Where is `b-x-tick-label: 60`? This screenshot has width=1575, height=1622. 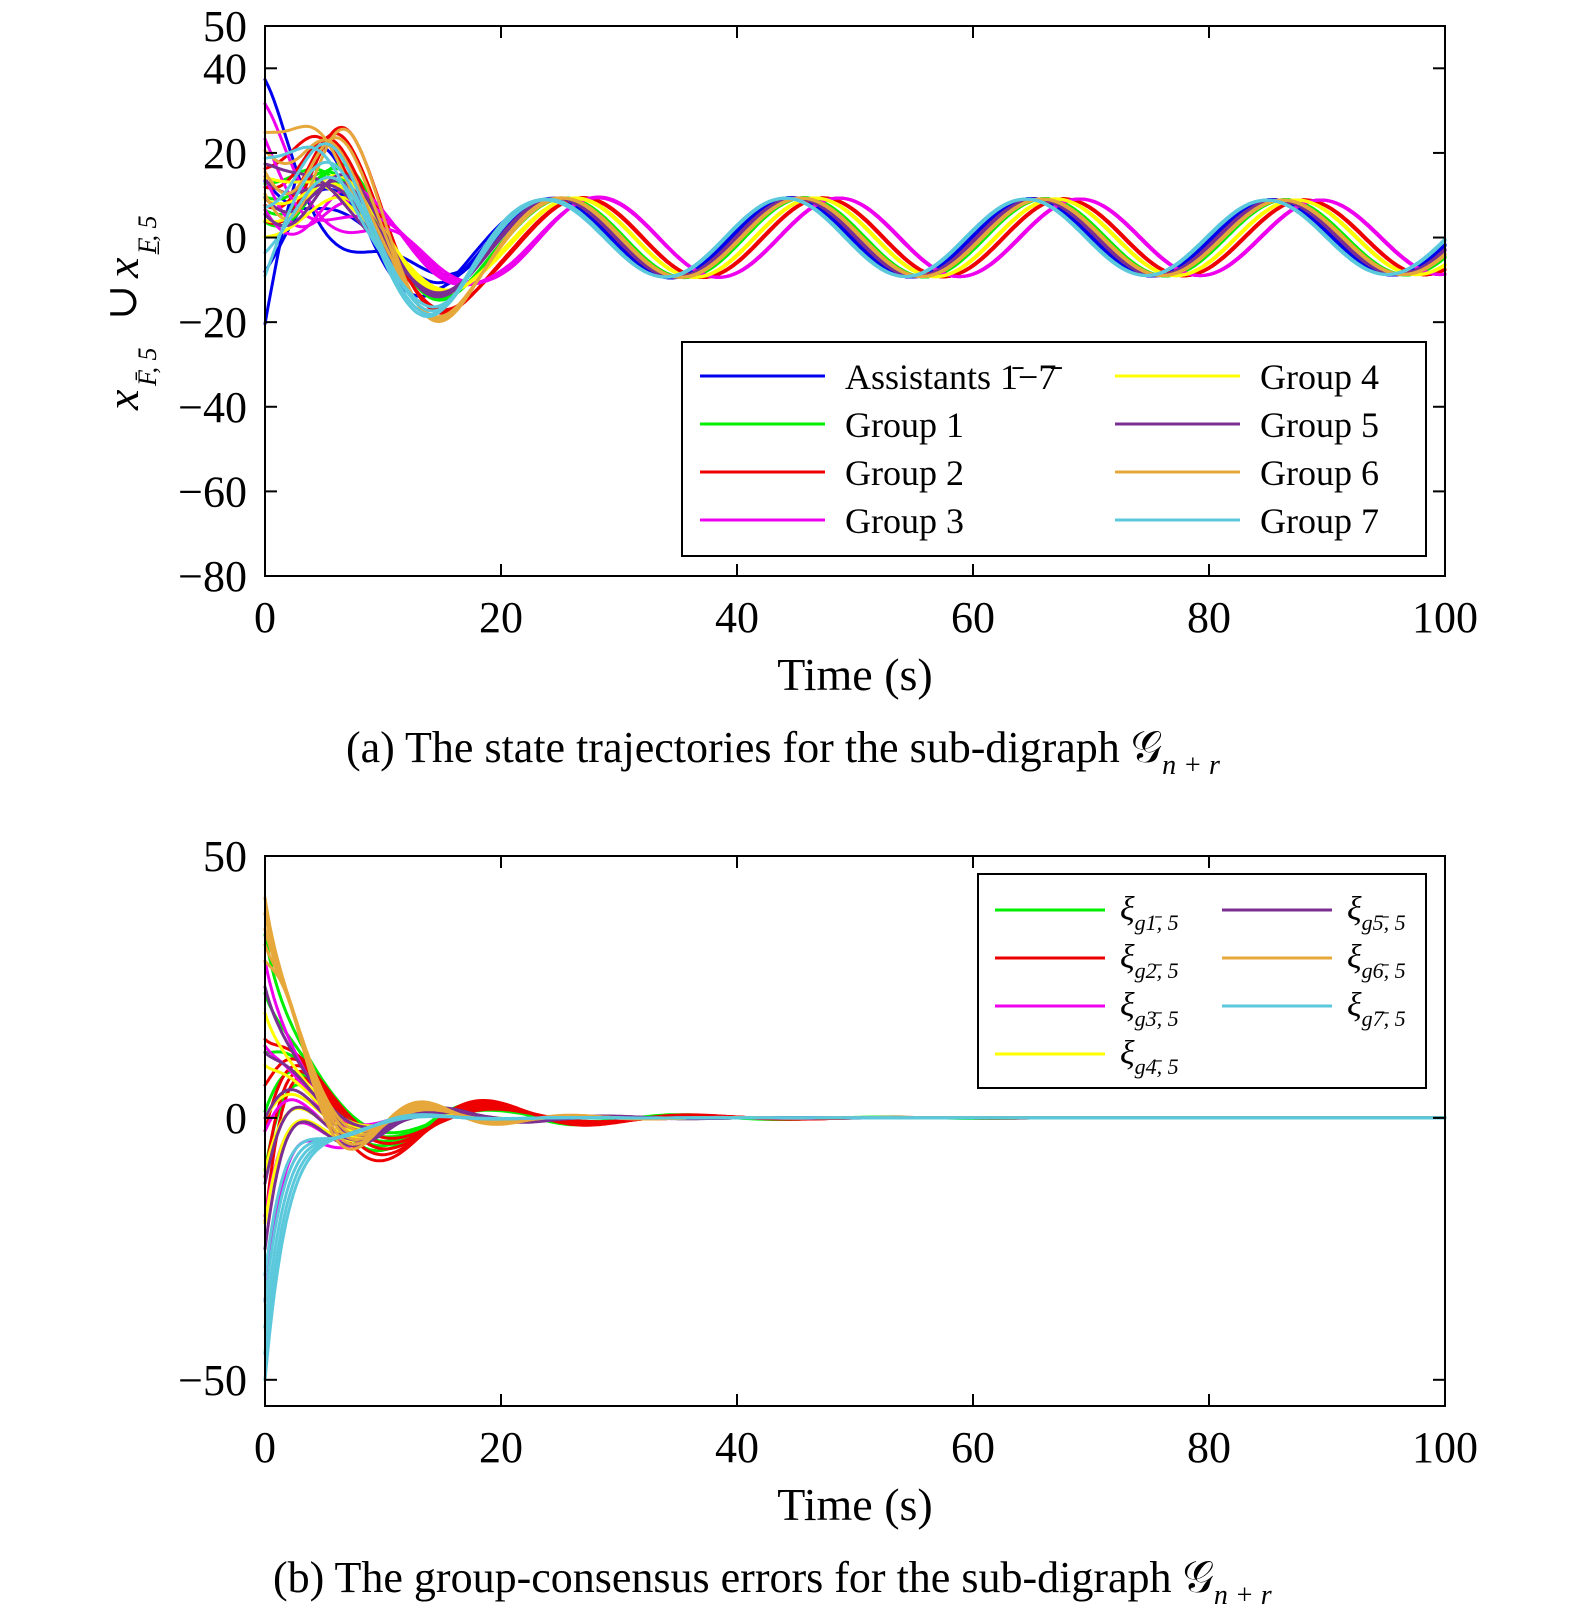
b-x-tick-label: 60 is located at coordinates (973, 1447).